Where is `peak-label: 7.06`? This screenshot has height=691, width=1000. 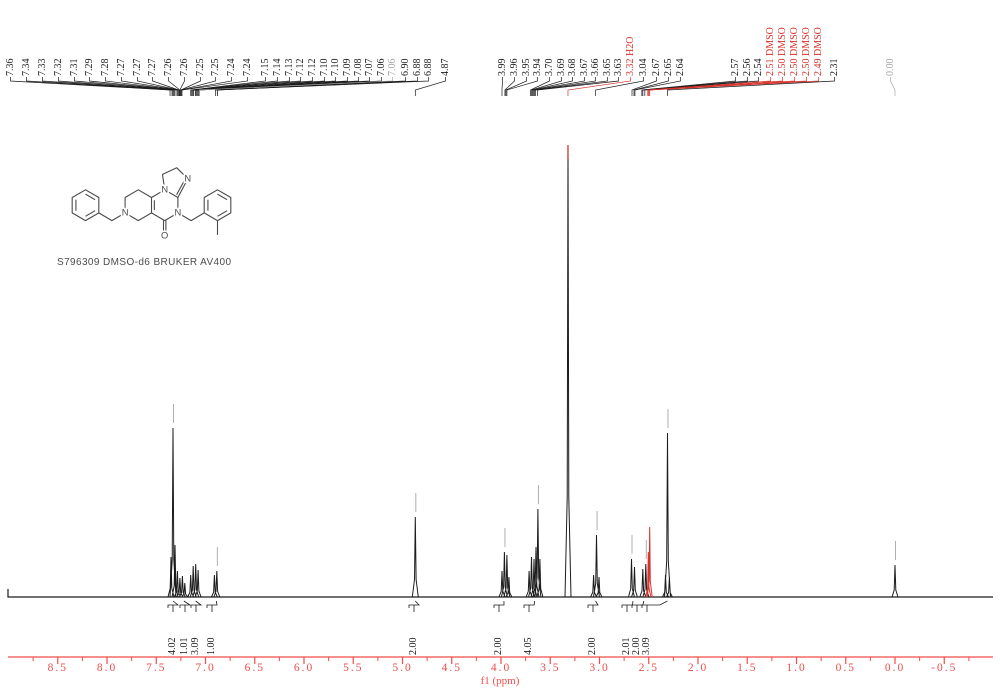
peak-label: 7.06 is located at coordinates (392, 67).